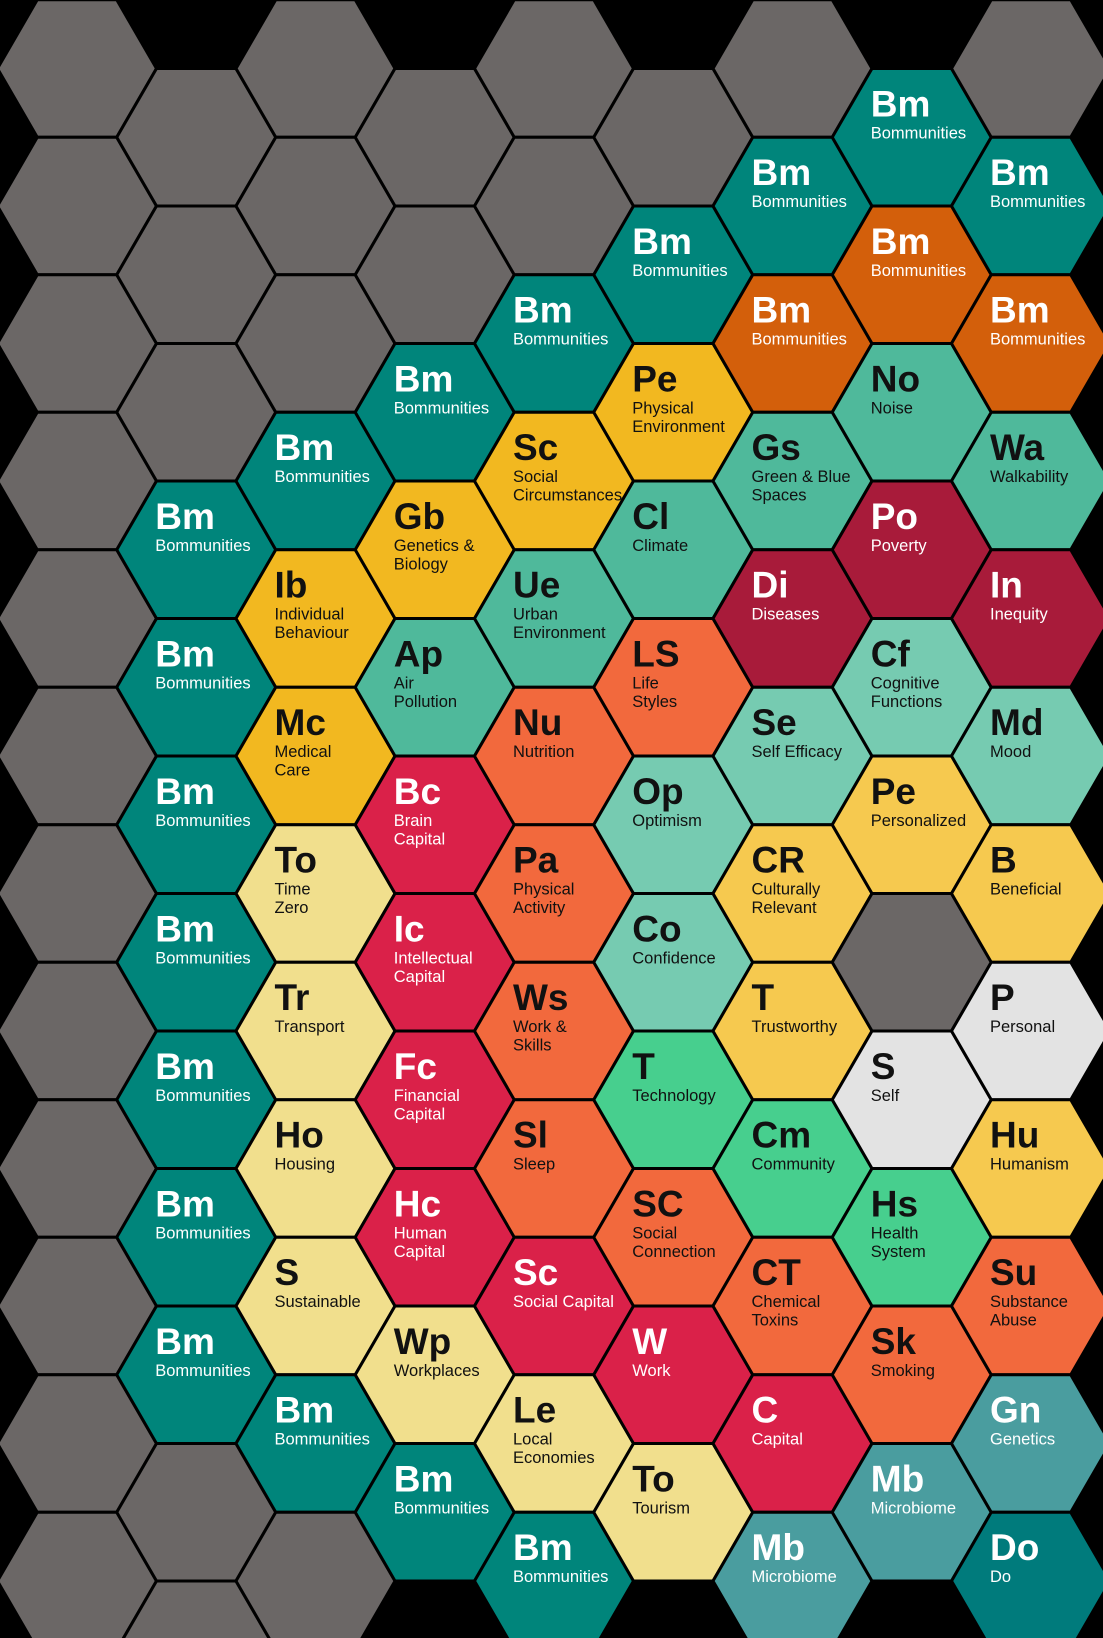 This screenshot has height=1638, width=1103. Describe the element at coordinates (899, 546) in the screenshot. I see `element-name: Poverty` at that location.